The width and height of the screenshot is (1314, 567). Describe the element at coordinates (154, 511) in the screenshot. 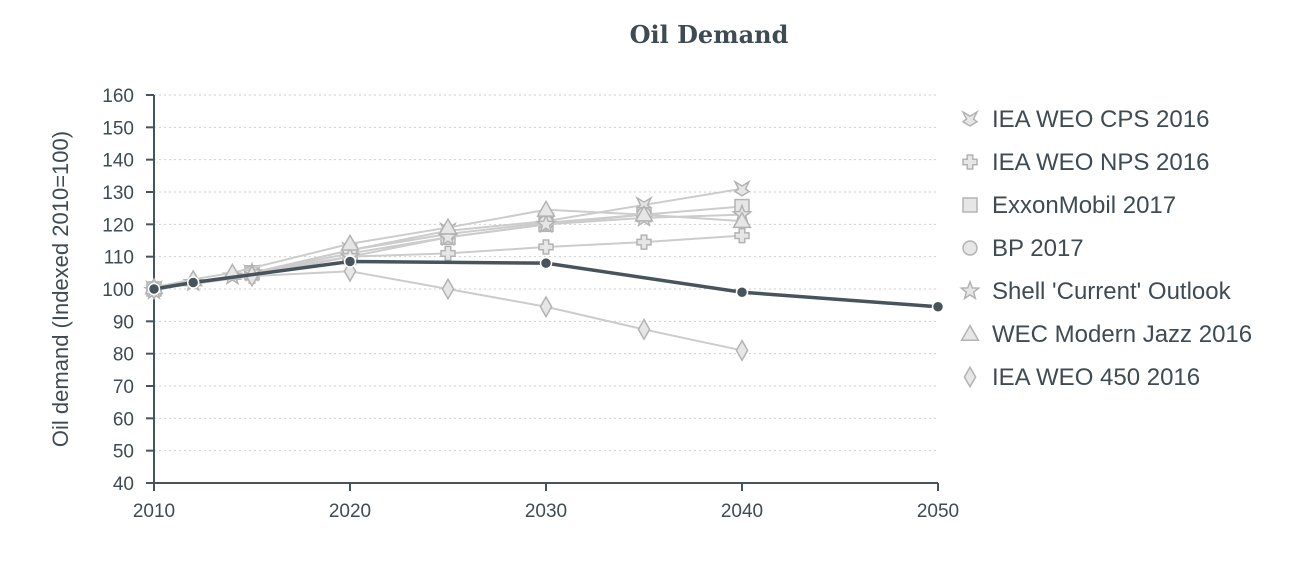

I see `x-tick-label: 2010` at that location.